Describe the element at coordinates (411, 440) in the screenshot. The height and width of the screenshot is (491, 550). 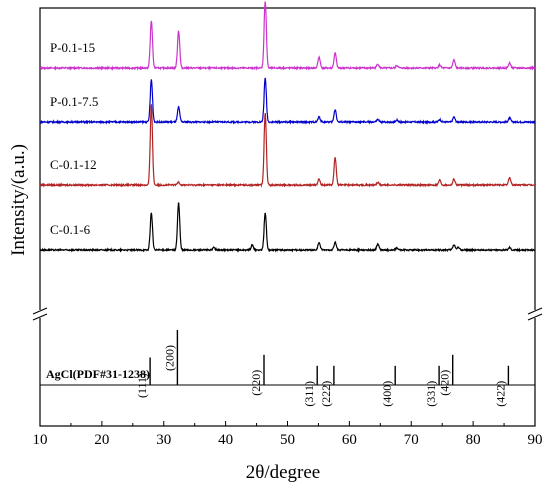
I see `x-tick-label: 70` at that location.